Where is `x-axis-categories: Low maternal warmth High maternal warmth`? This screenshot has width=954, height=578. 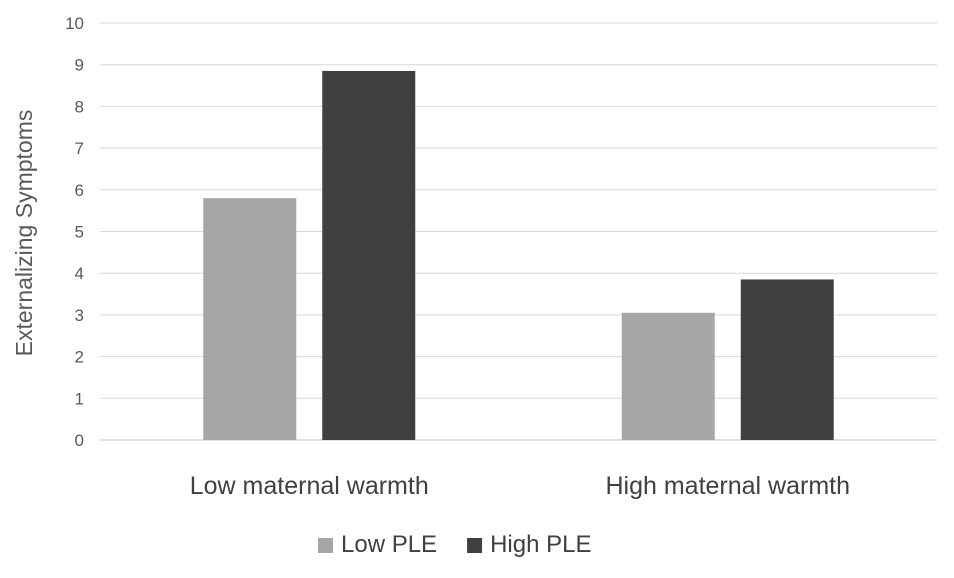 x-axis-categories: Low maternal warmth High maternal warmth is located at coordinates (520, 486).